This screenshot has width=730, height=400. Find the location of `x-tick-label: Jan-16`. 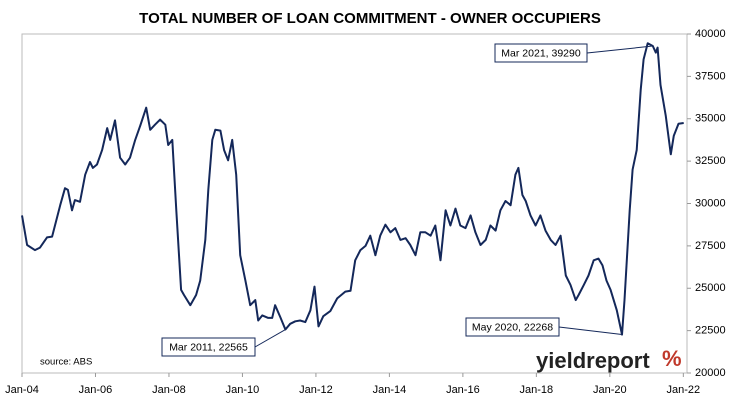

x-tick-label: Jan-16 is located at coordinates (463, 390).